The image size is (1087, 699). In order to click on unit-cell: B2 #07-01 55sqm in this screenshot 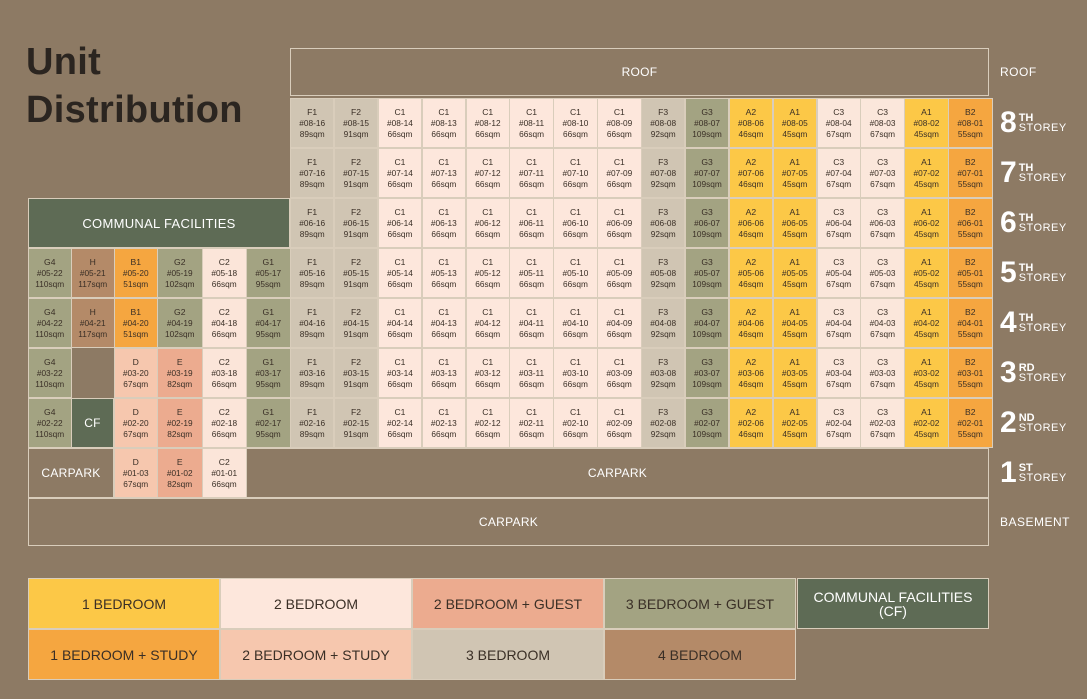, I will do `click(970, 173)`.